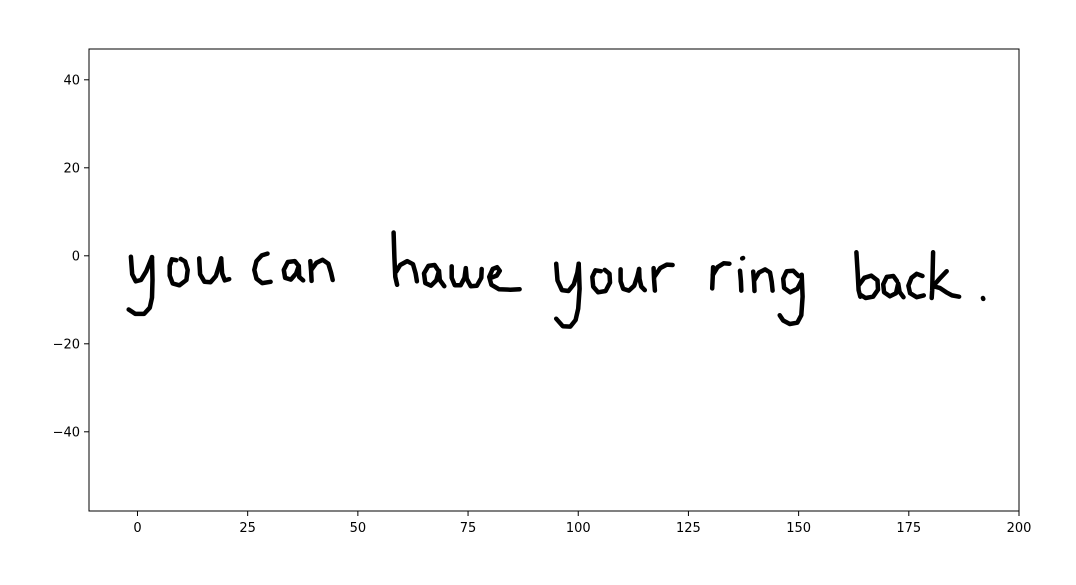  What do you see at coordinates (247, 528) in the screenshot?
I see `x-tick-label-1: 25` at bounding box center [247, 528].